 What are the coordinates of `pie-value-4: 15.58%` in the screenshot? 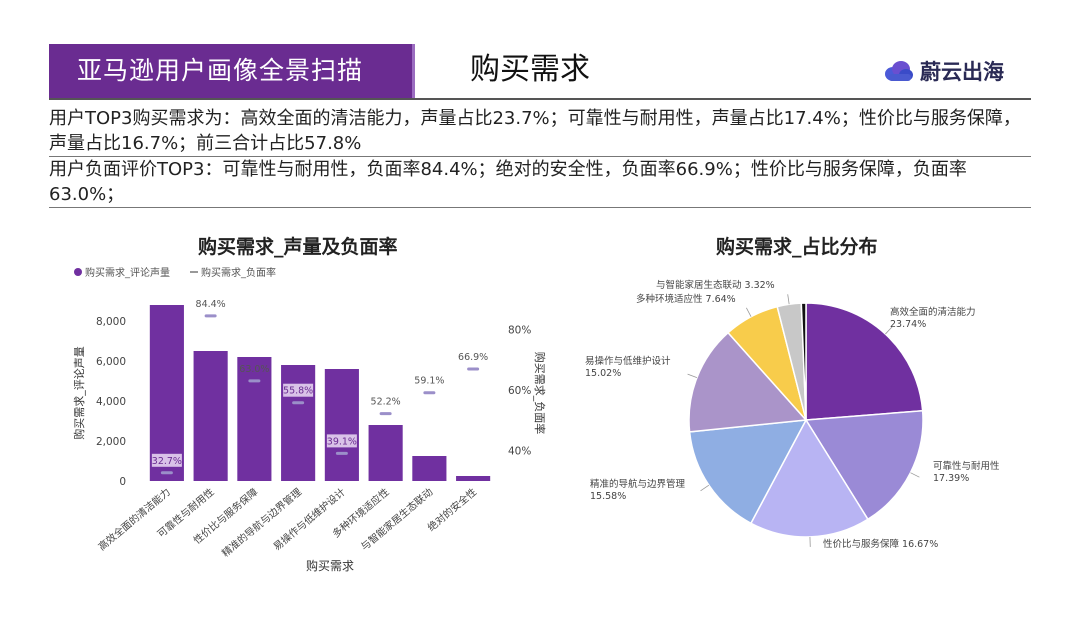 It's located at (608, 496).